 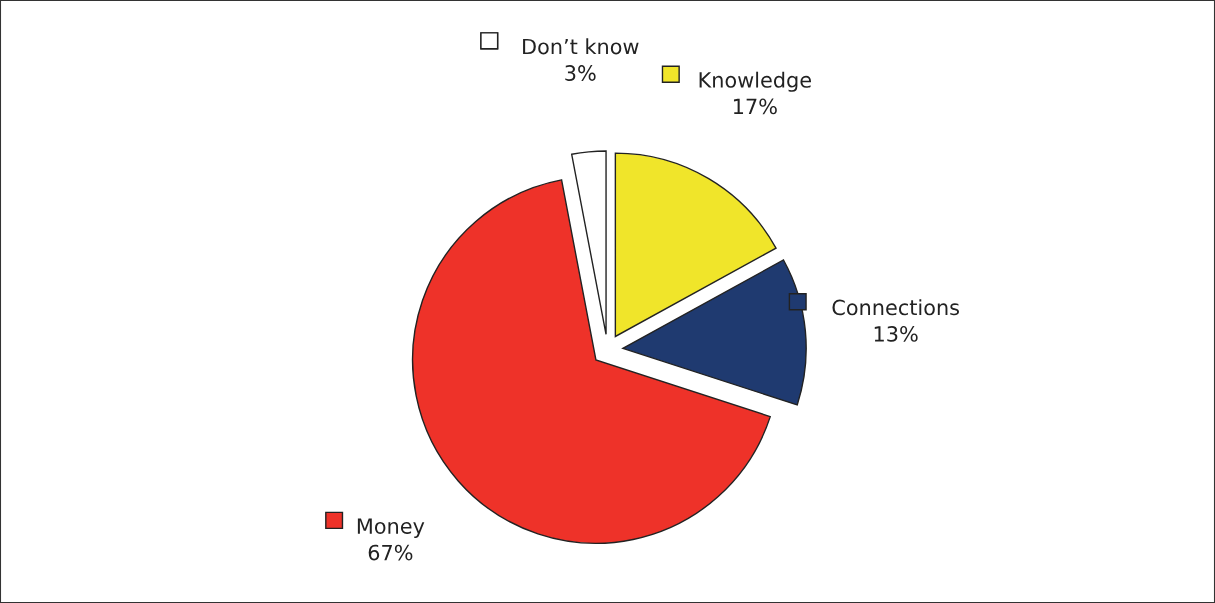 What do you see at coordinates (581, 46) in the screenshot?
I see `legend-label: Don’t know` at bounding box center [581, 46].